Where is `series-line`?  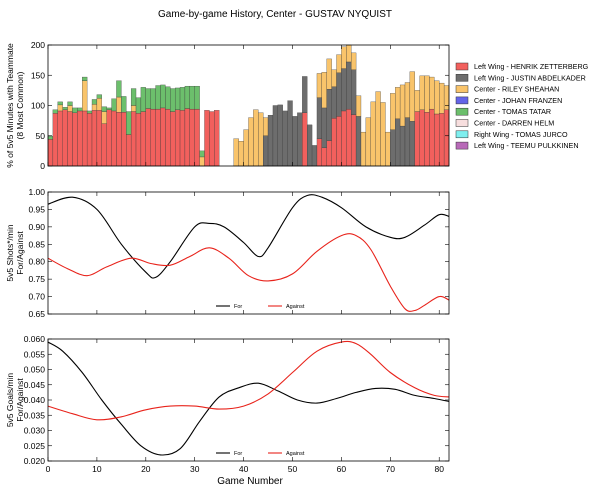
series-line is located at coordinates (248, 380).